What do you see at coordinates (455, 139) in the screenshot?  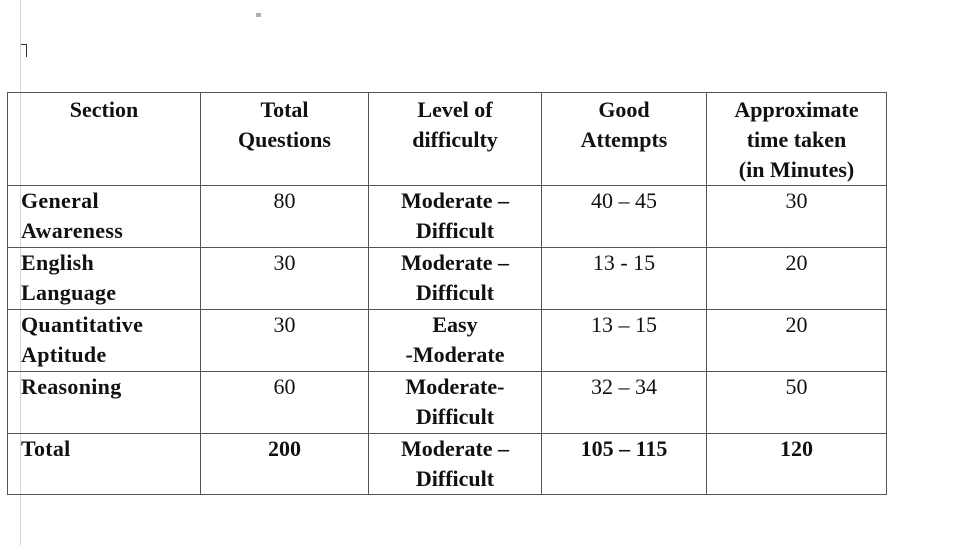 I see `header-level-of-difficulty: Level of difficulty` at bounding box center [455, 139].